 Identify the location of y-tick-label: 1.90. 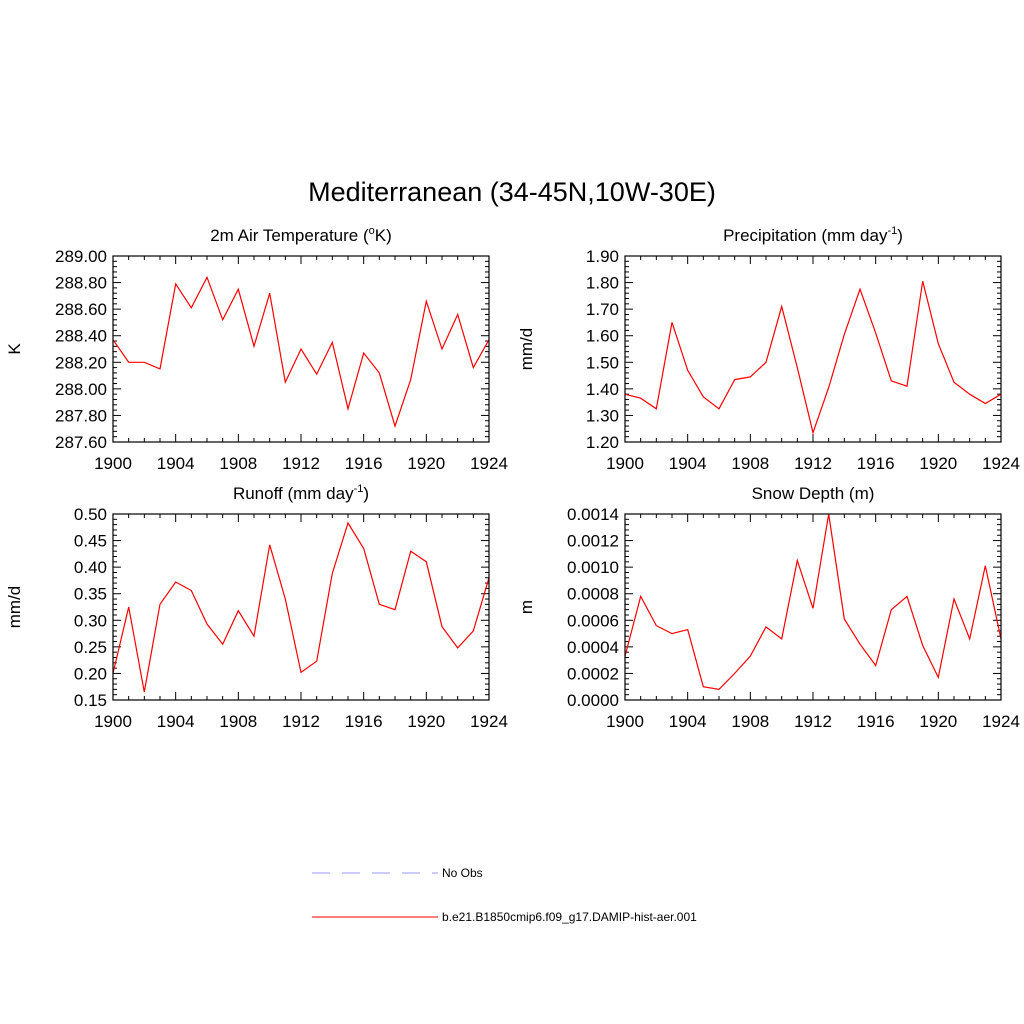
(602, 256).